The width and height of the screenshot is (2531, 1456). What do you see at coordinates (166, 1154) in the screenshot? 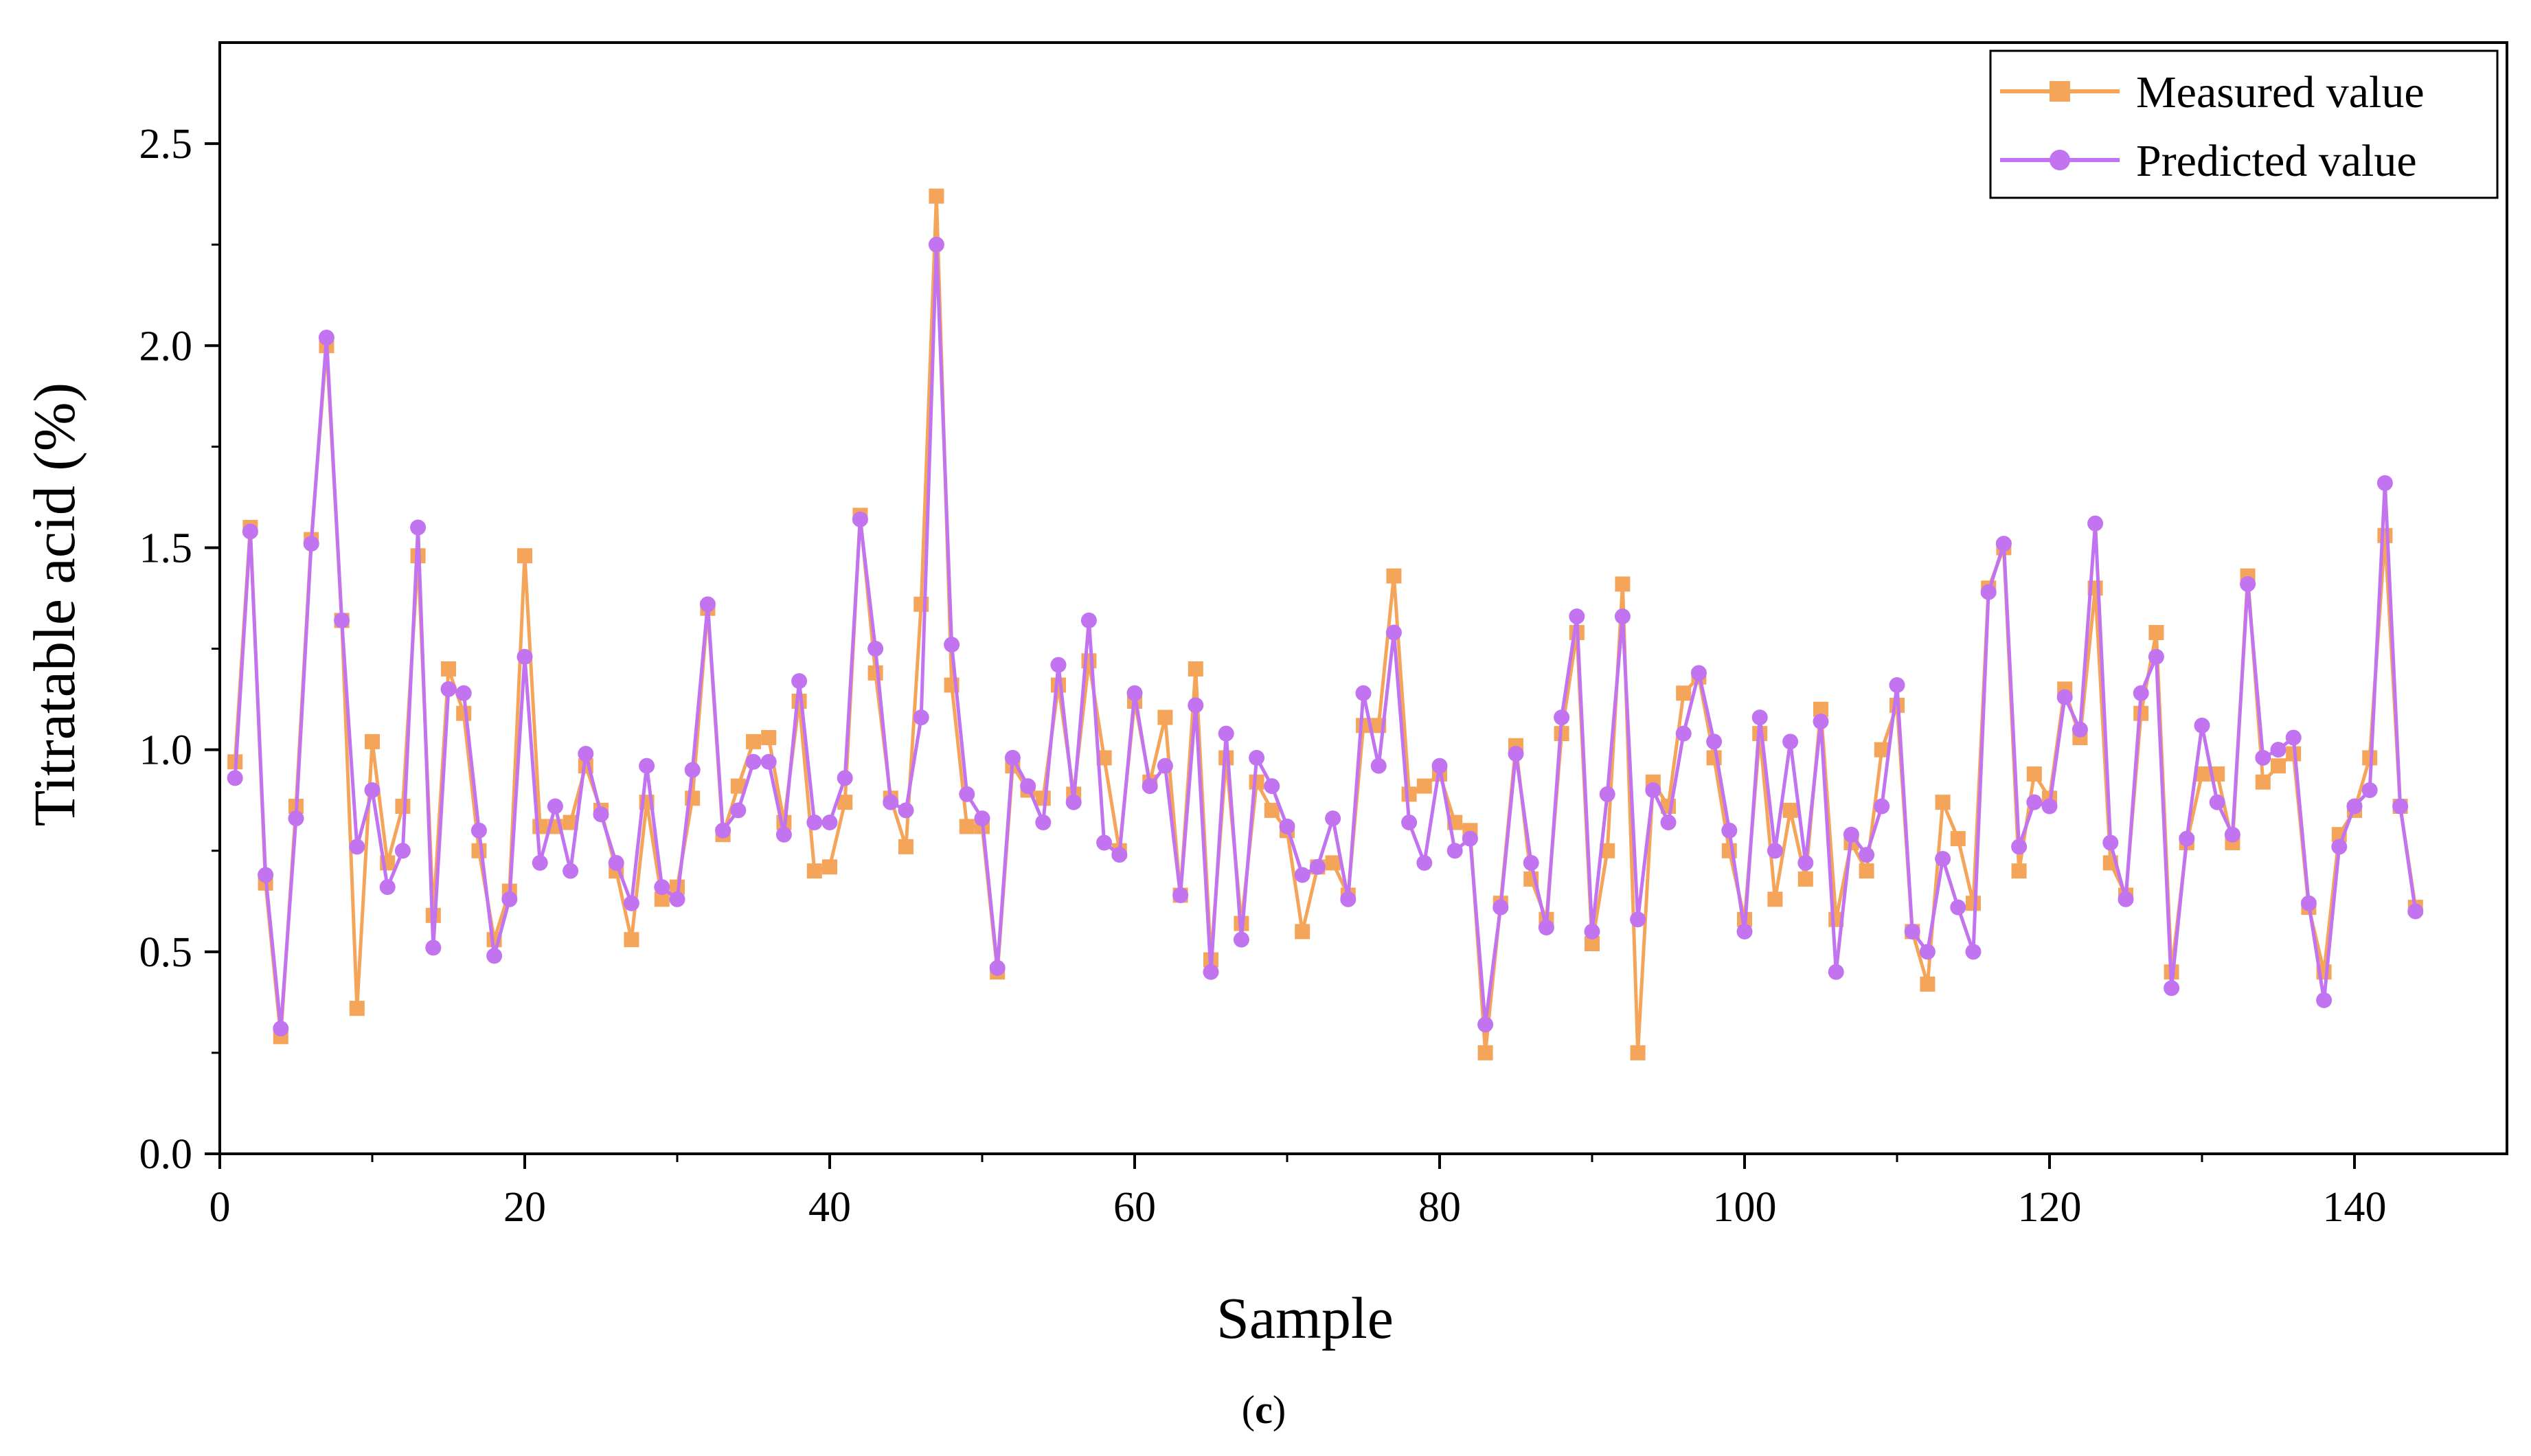
I see `y-tick-label: 0.0` at bounding box center [166, 1154].